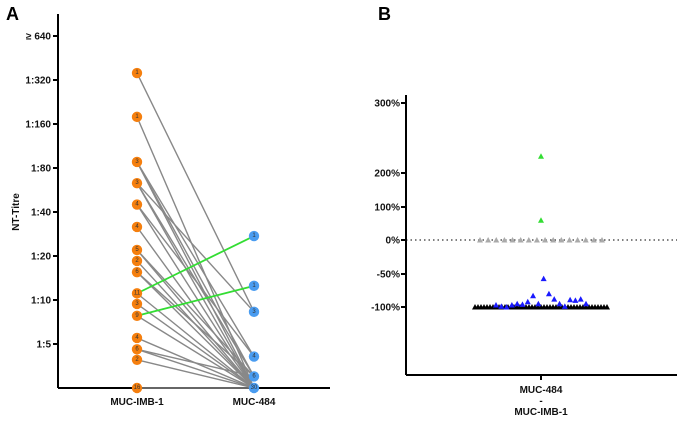  What do you see at coordinates (541, 412) in the screenshot?
I see `panel-b-x-label-line: MUC-IMB-1` at bounding box center [541, 412].